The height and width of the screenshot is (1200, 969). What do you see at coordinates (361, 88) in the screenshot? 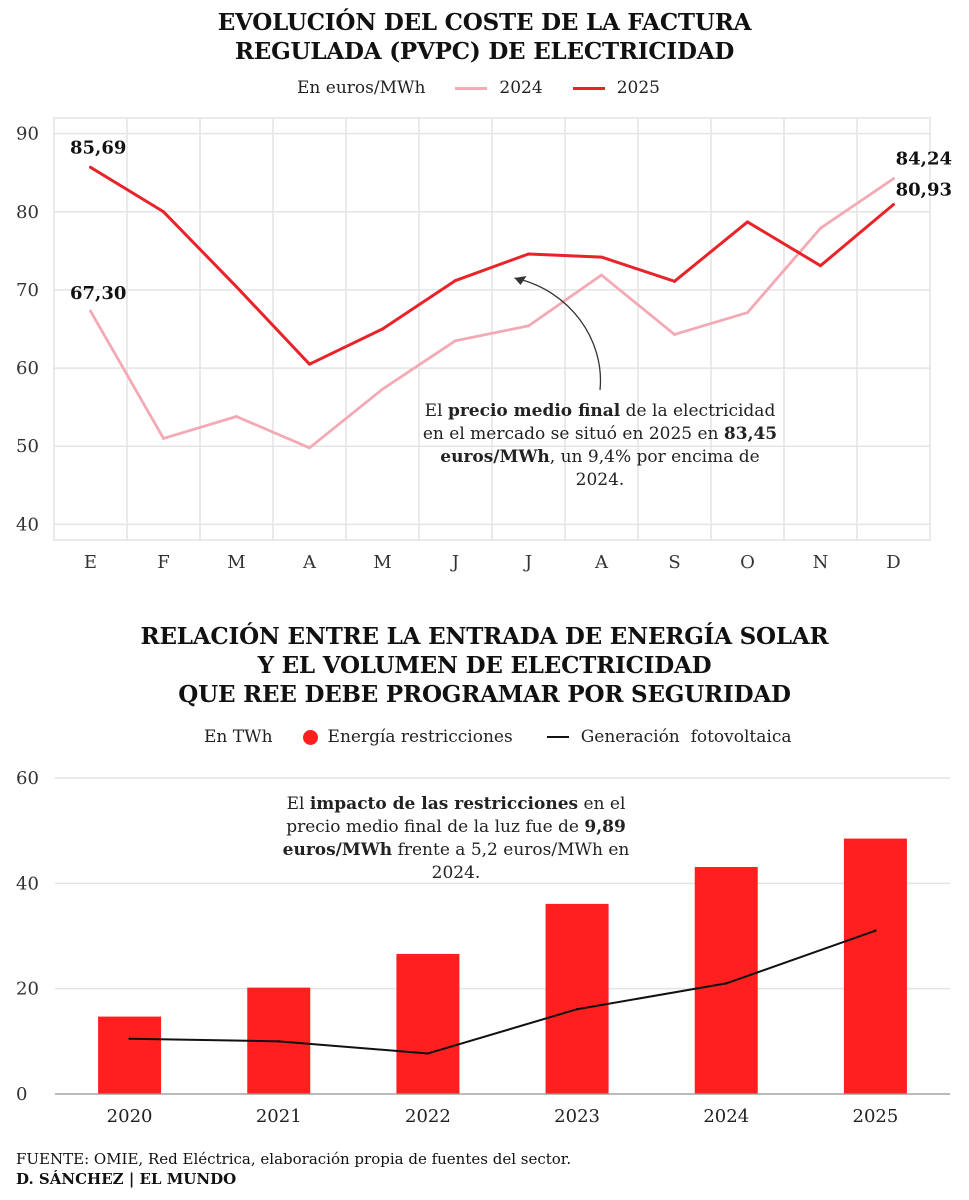
I see `chart1-unit-label: En euros/MWh` at bounding box center [361, 88].